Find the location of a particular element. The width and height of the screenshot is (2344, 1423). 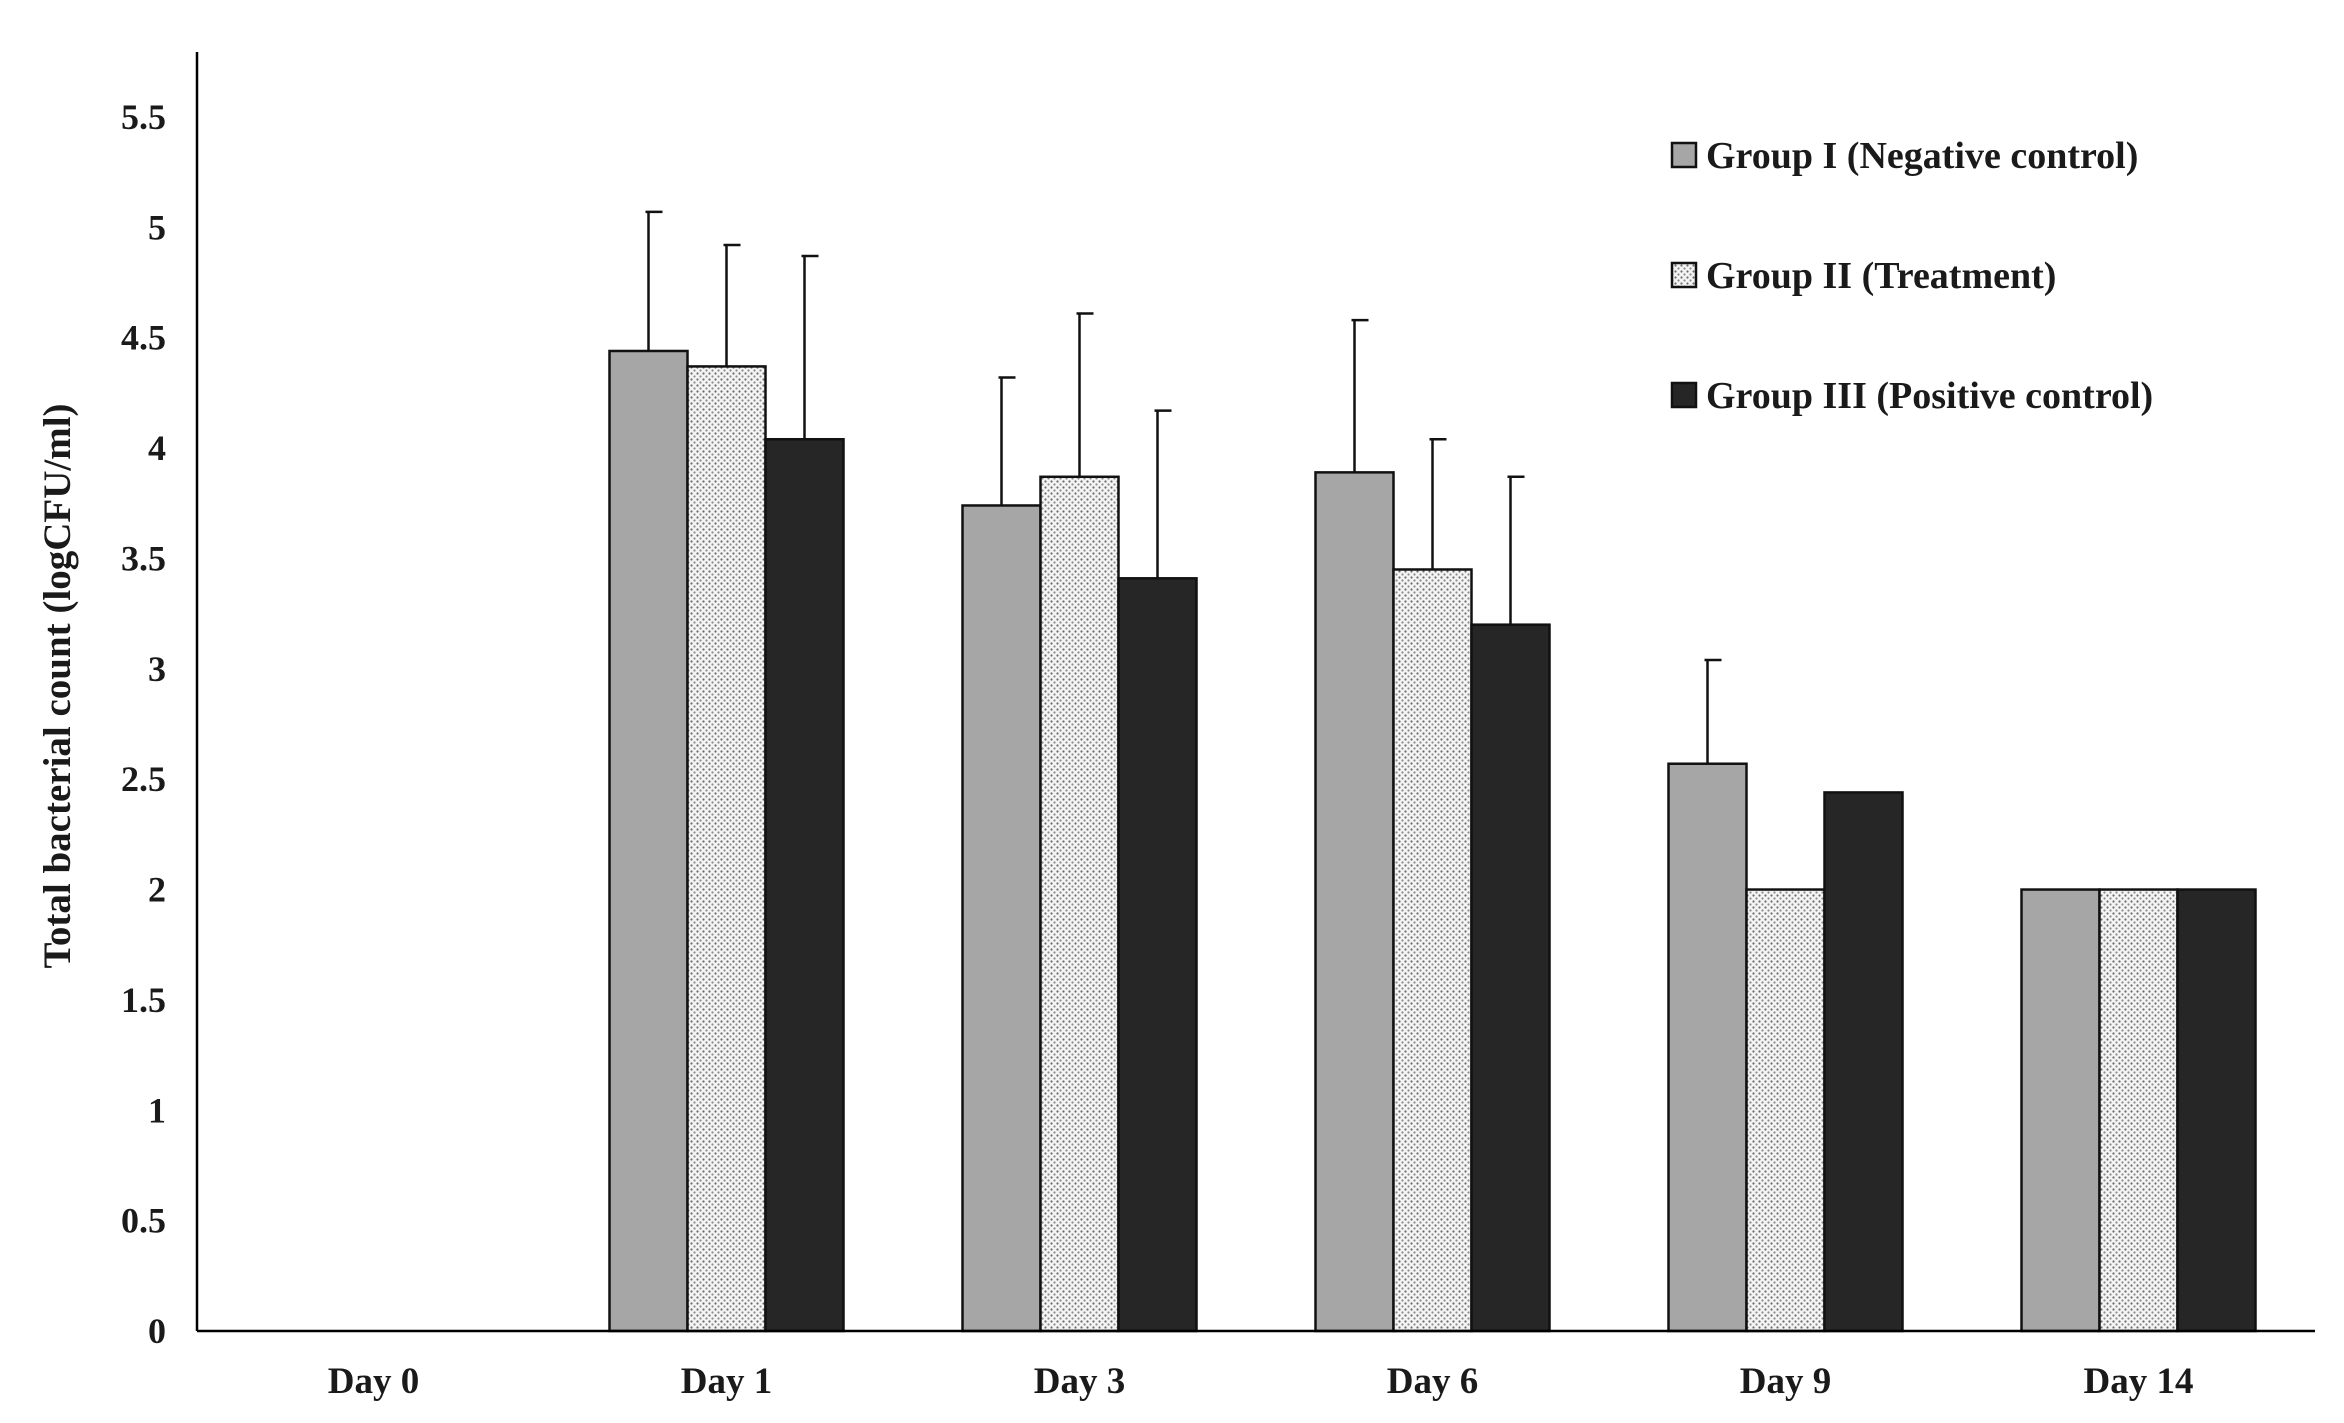

x-category-label: Day 6 is located at coordinates (1432, 1381).